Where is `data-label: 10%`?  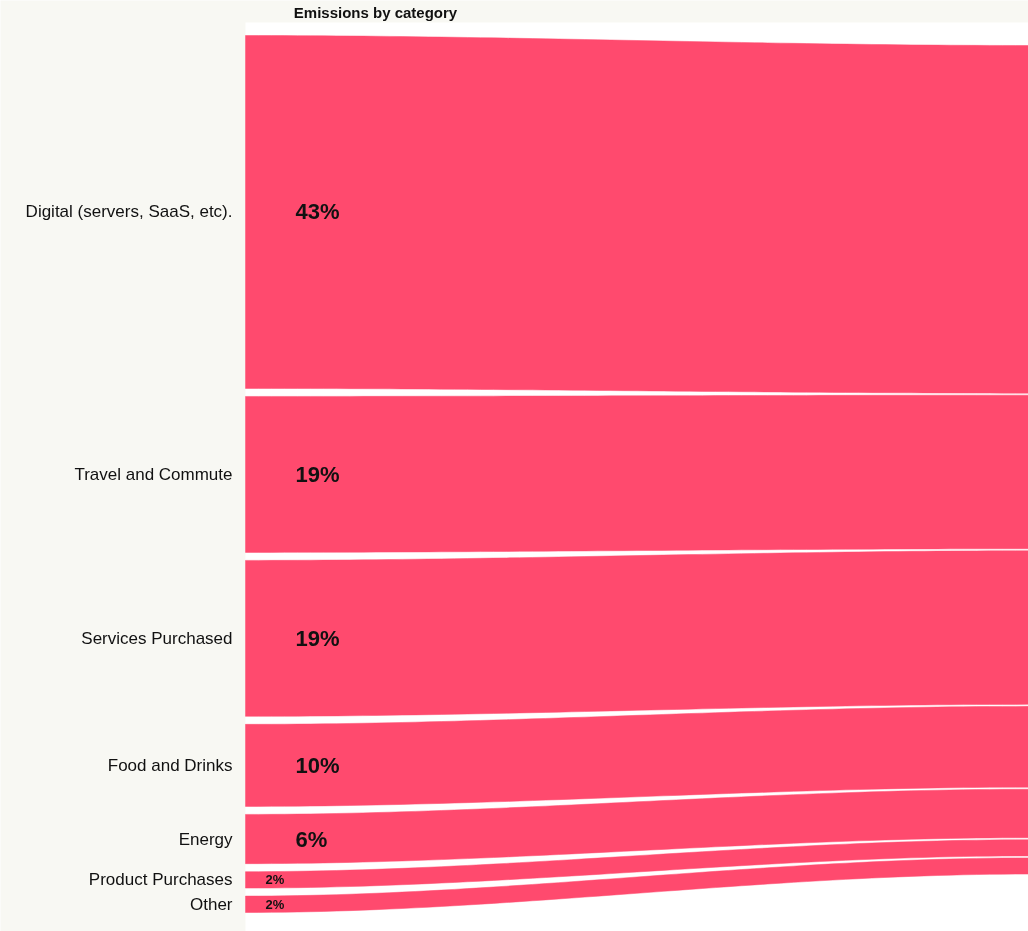 data-label: 10% is located at coordinates (317, 765).